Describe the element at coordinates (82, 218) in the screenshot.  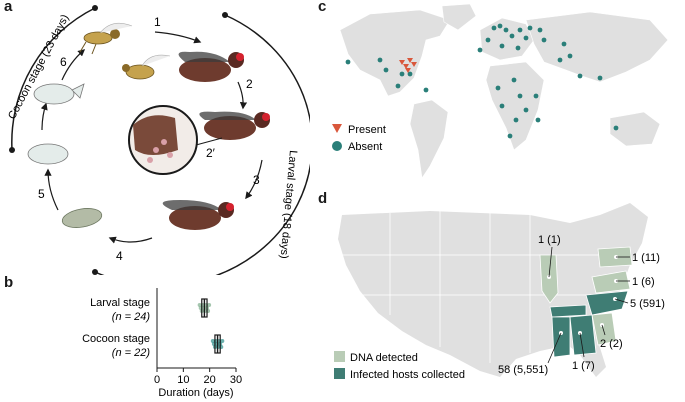
I see `larva-icon` at that location.